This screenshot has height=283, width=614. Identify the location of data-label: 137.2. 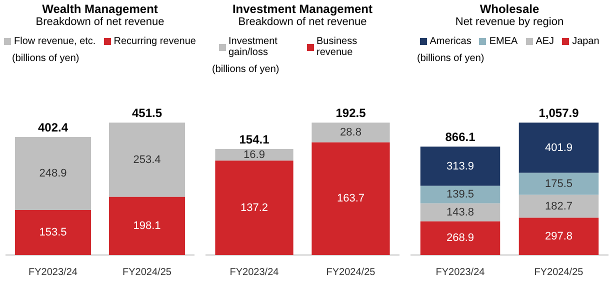
(254, 208).